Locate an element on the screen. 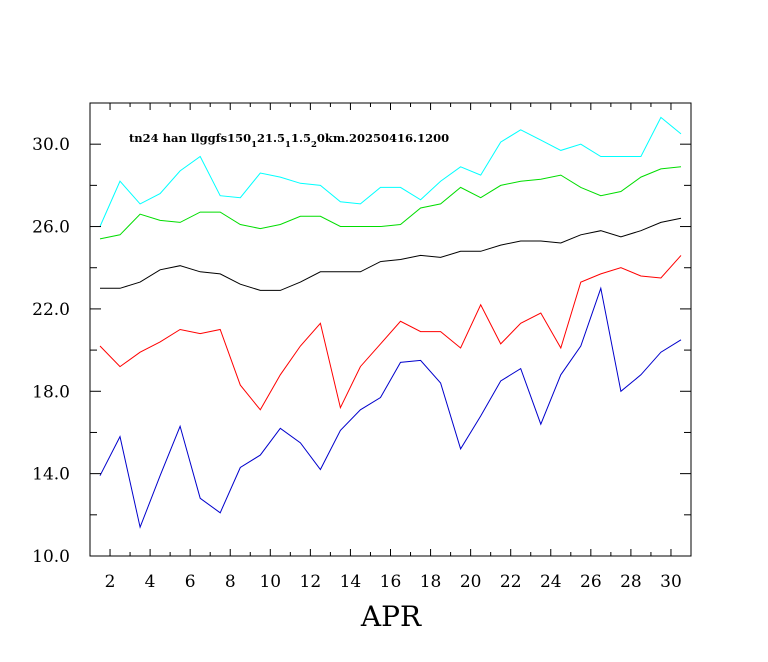 This screenshot has width=768, height=662. x-tick-label: 30 is located at coordinates (671, 582).